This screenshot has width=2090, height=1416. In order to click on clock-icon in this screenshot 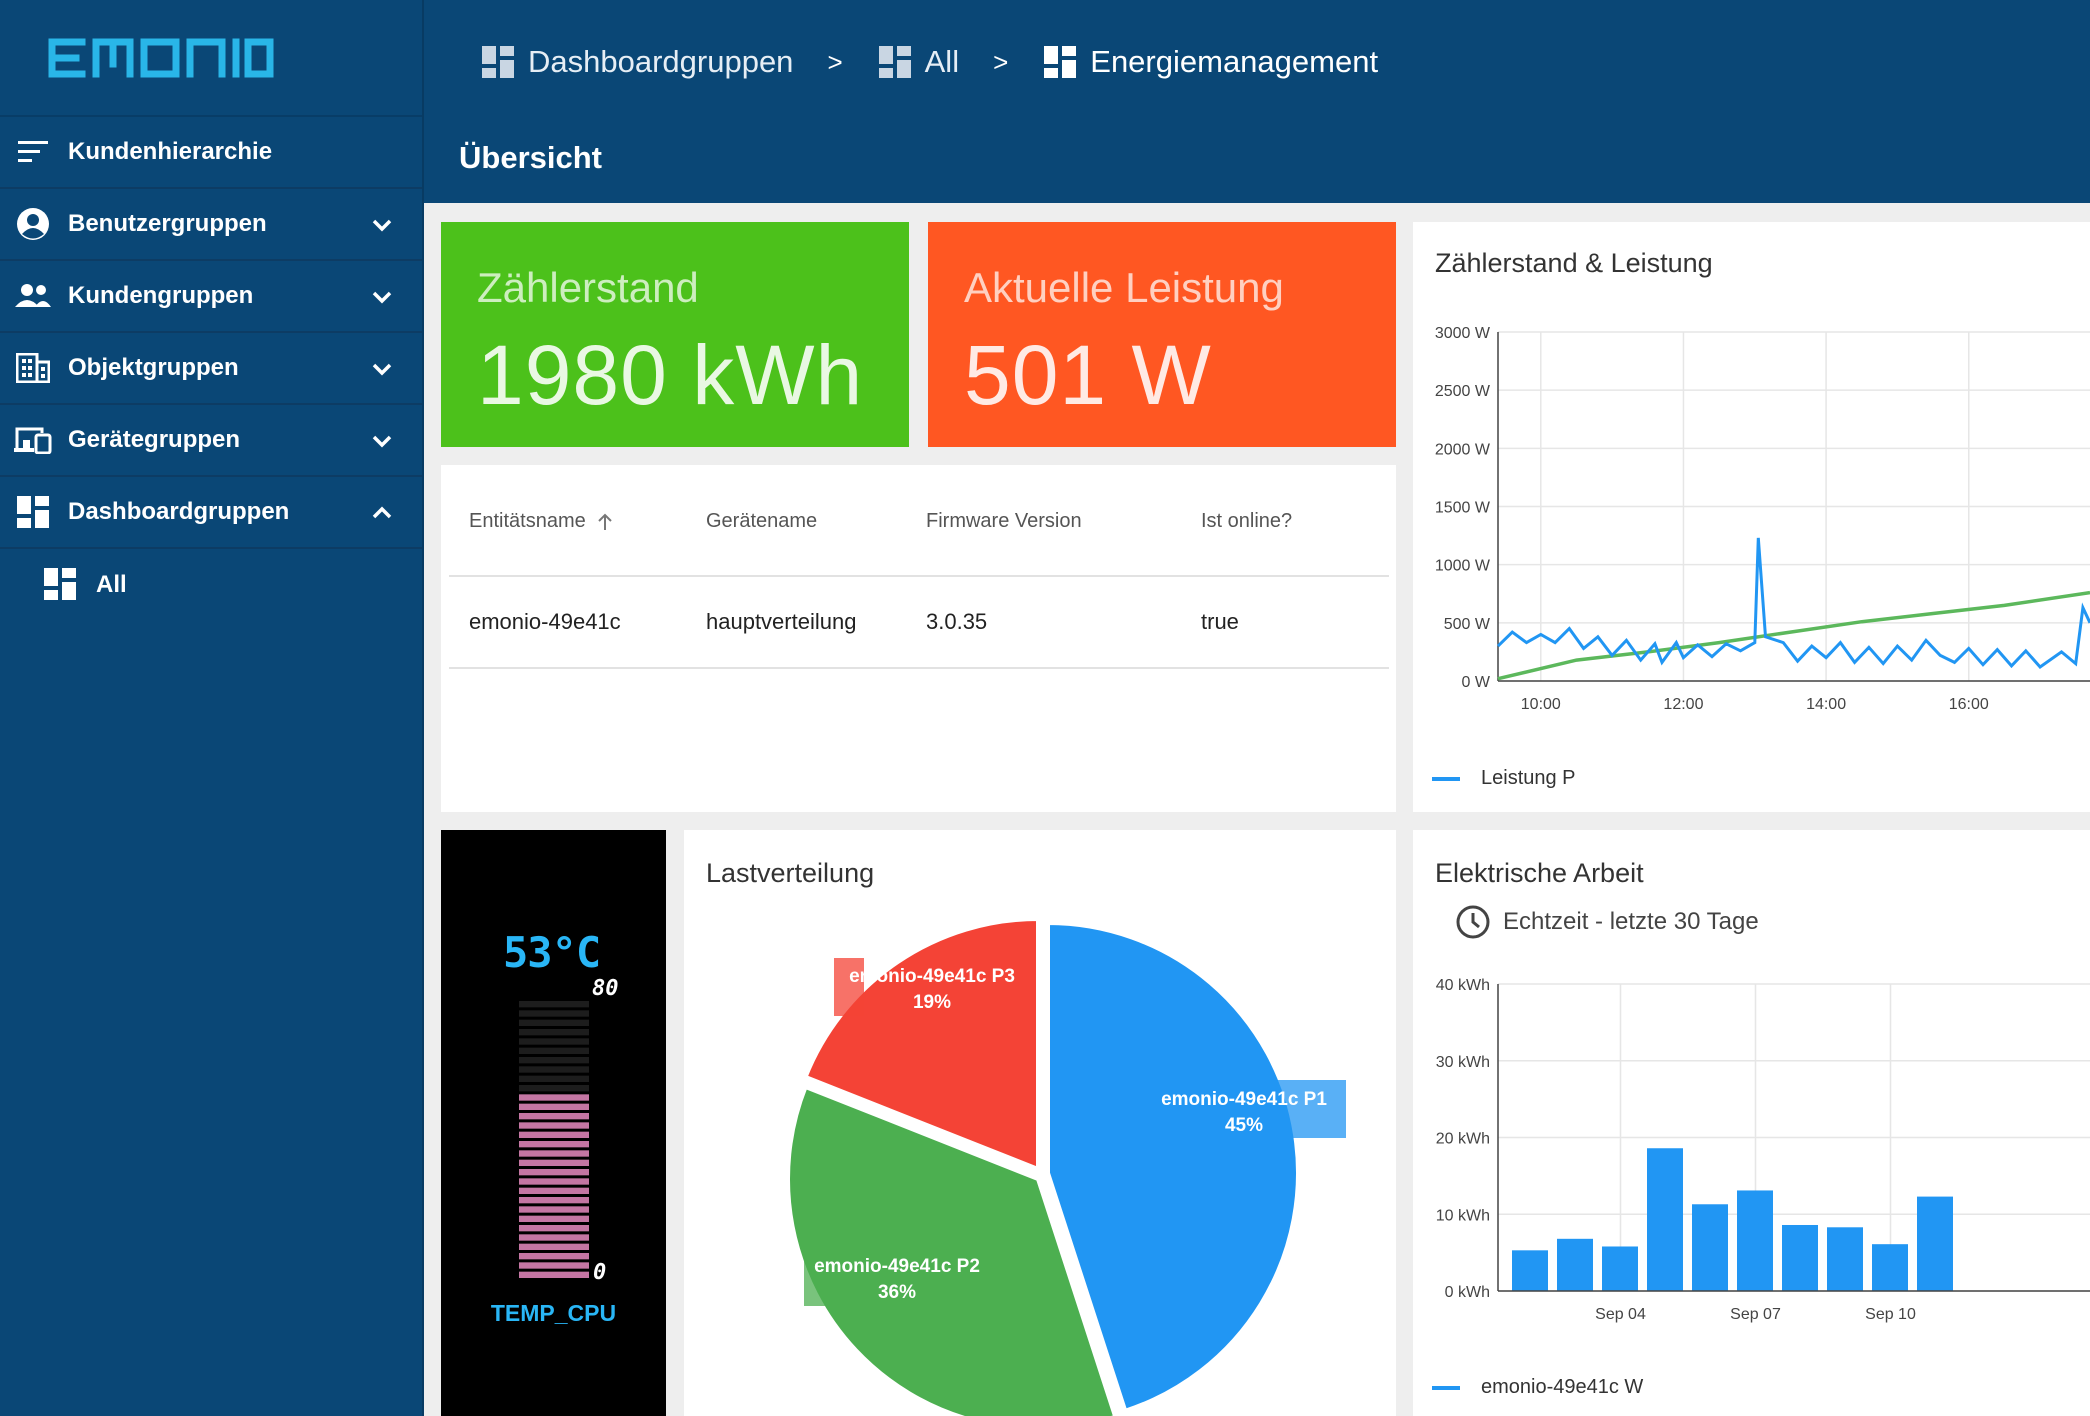, I will do `click(1473, 922)`.